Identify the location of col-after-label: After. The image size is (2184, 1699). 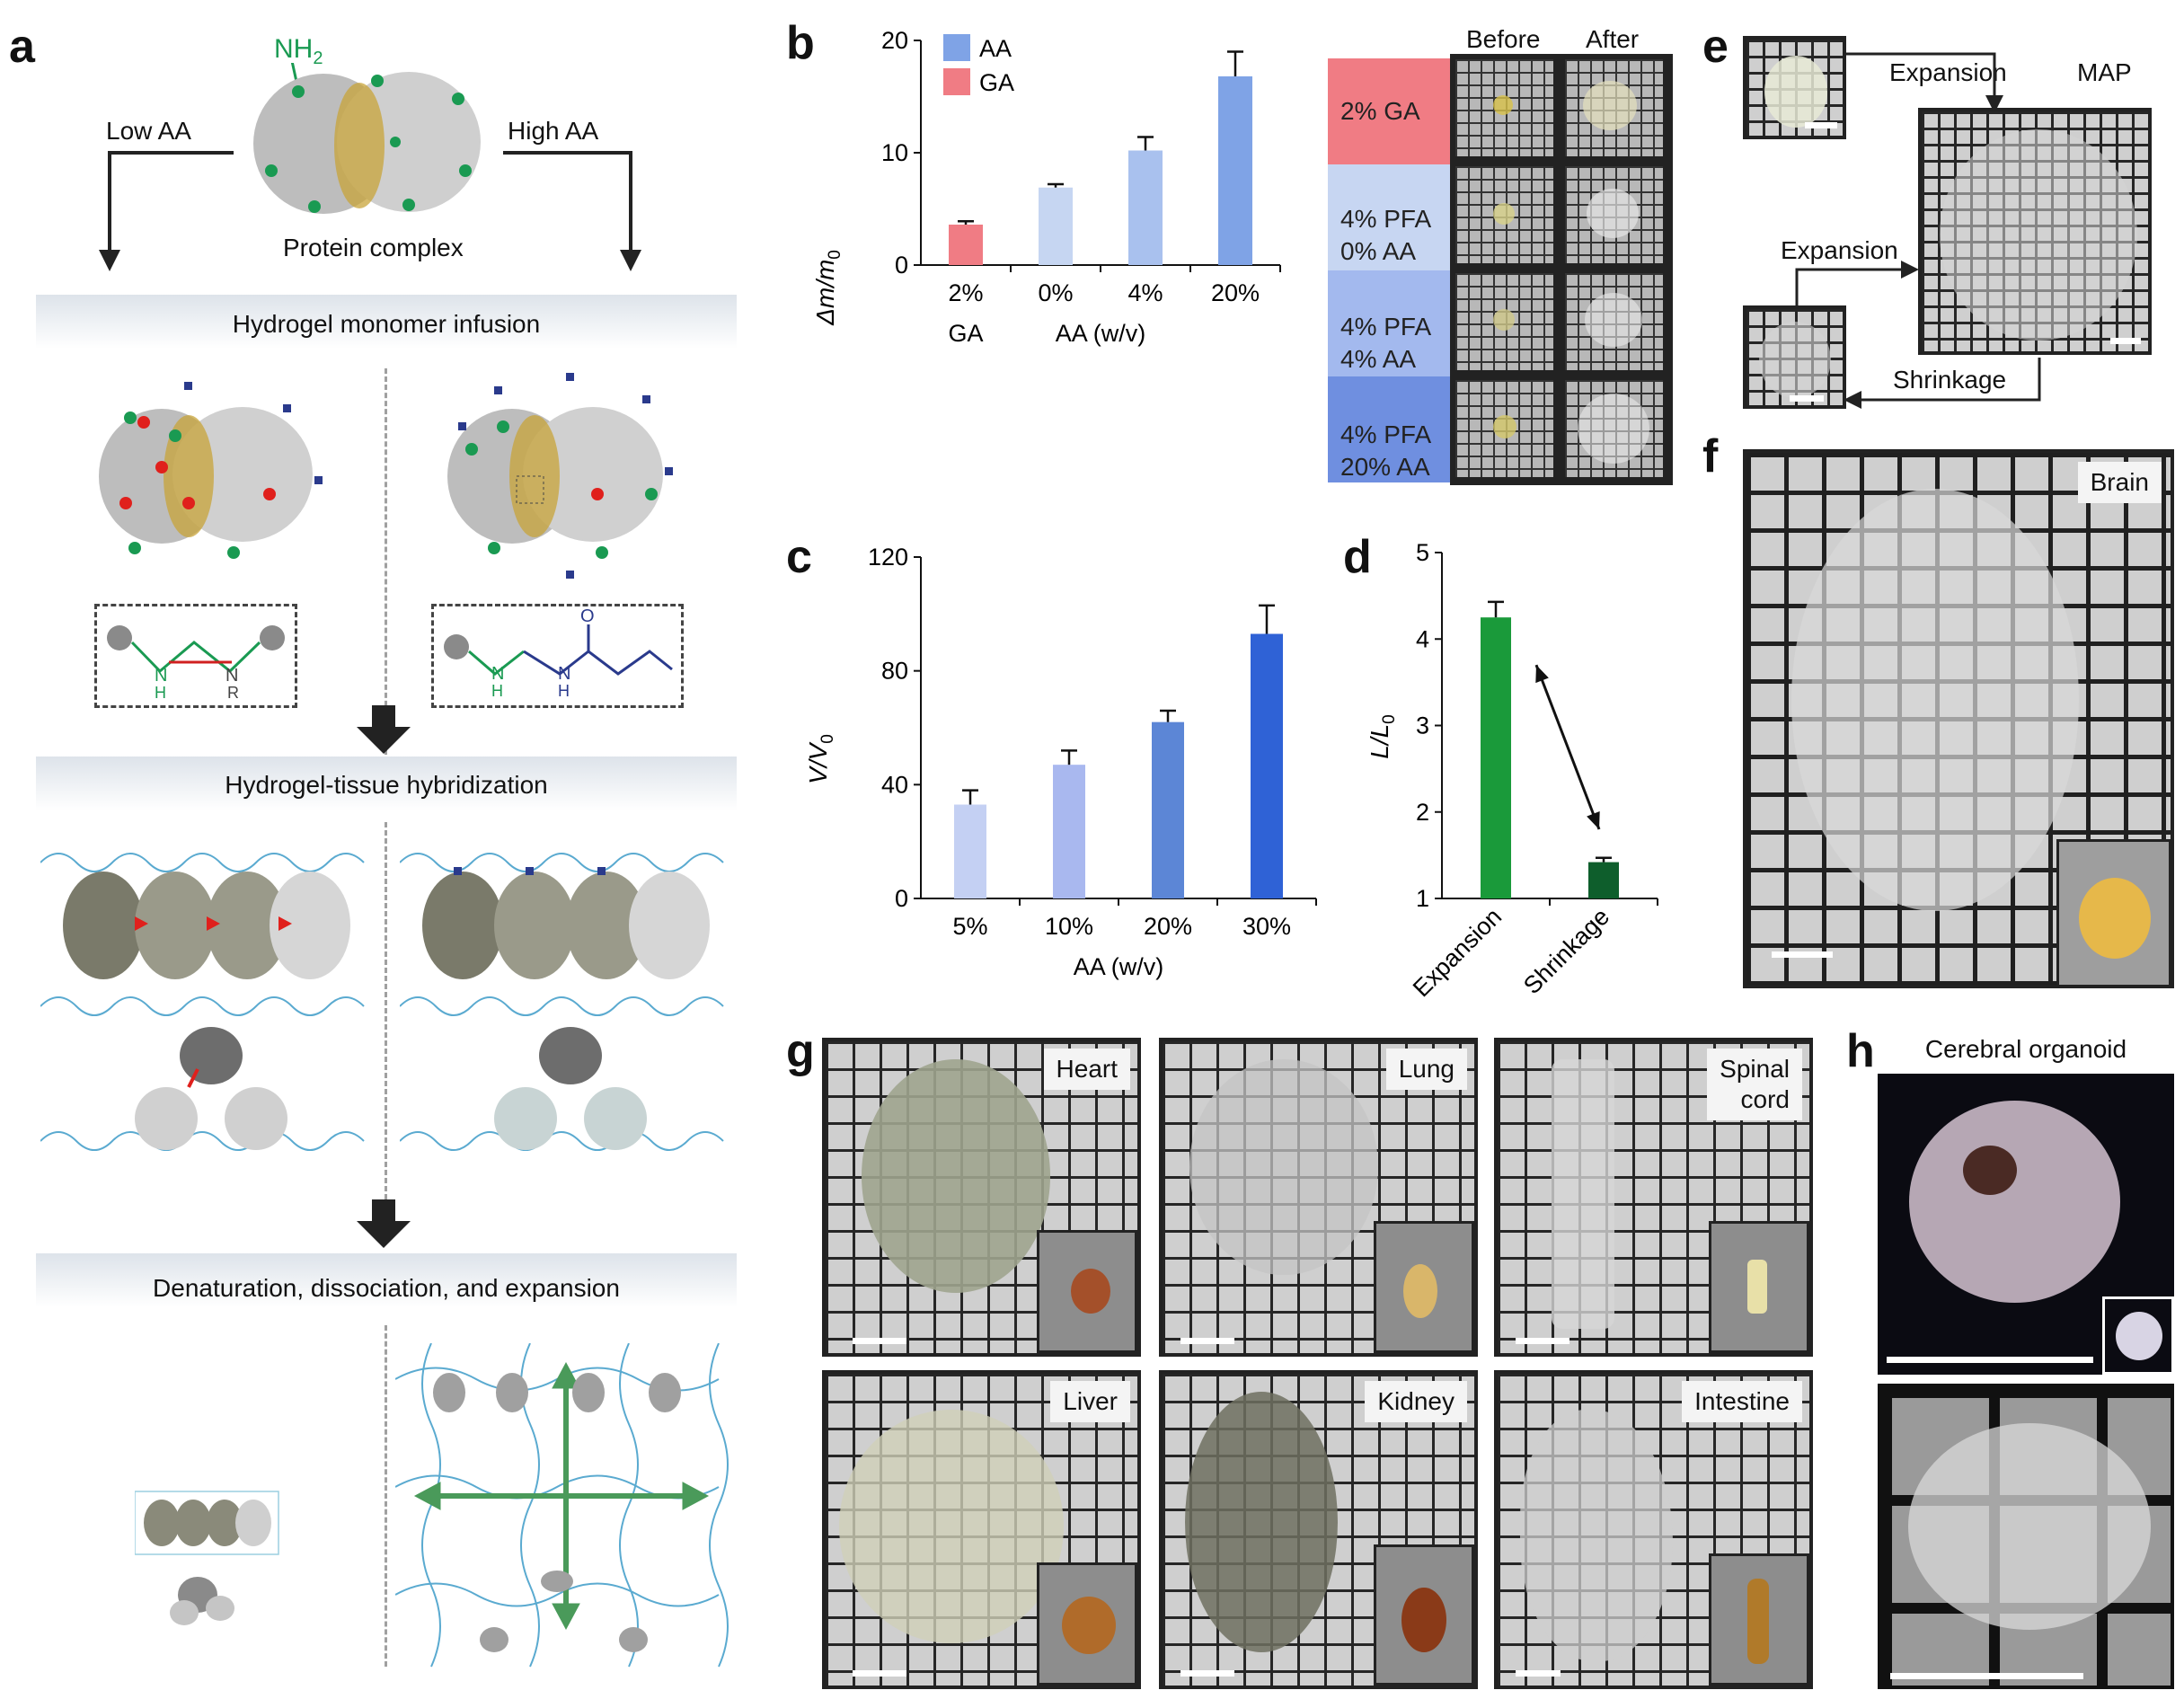
(1613, 39).